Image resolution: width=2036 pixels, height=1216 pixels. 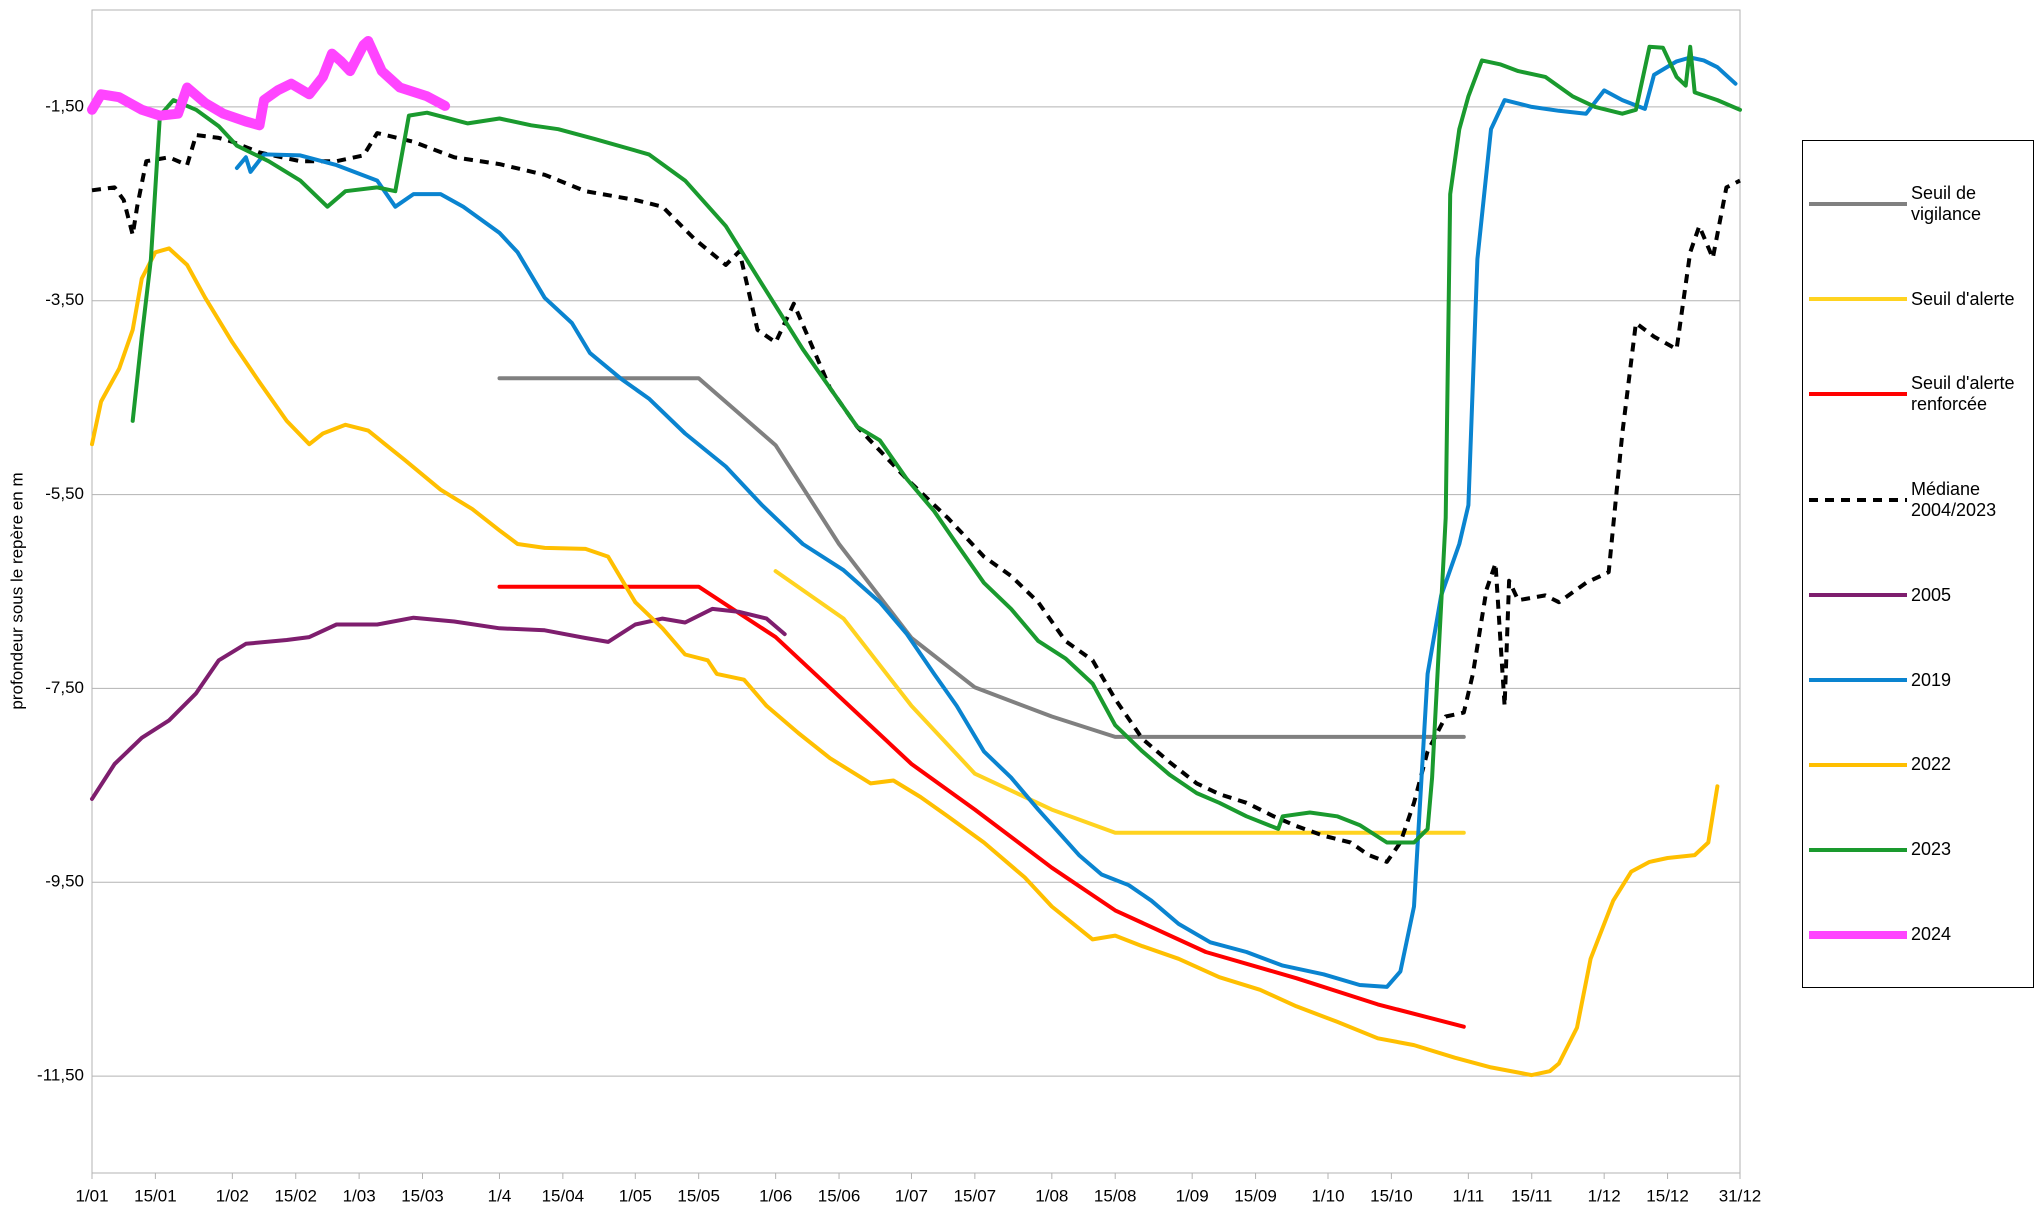 I want to click on x-tick-label: 15/10, so click(x=1391, y=1195).